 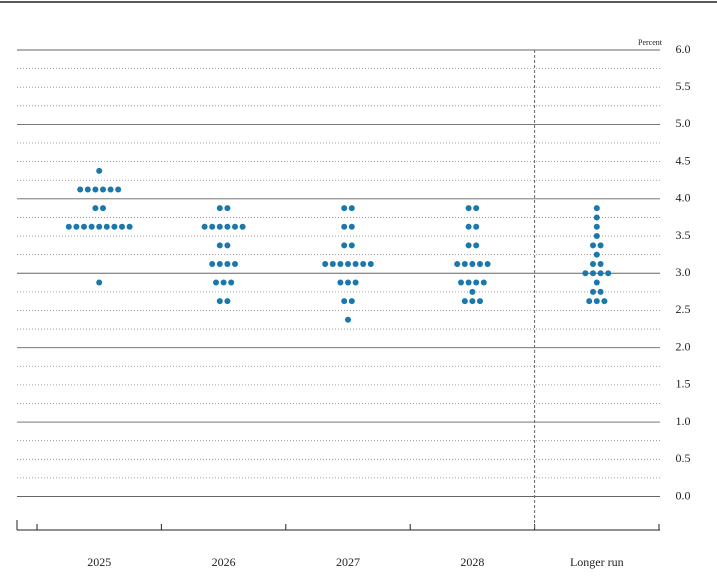 What do you see at coordinates (683, 458) in the screenshot?
I see `y-tick-label: 0.5` at bounding box center [683, 458].